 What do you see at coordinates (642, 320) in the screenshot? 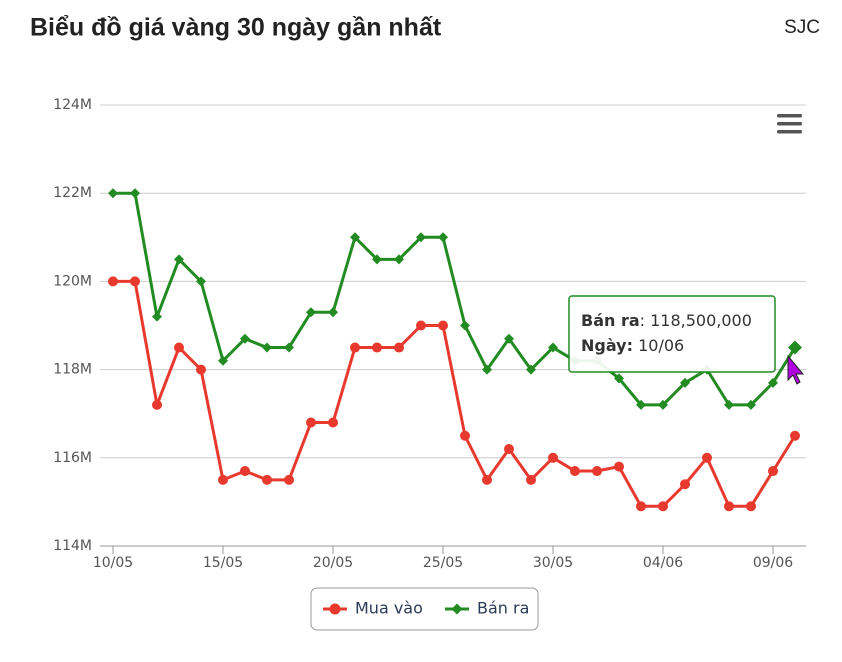
I see `tooltip-sep: :` at bounding box center [642, 320].